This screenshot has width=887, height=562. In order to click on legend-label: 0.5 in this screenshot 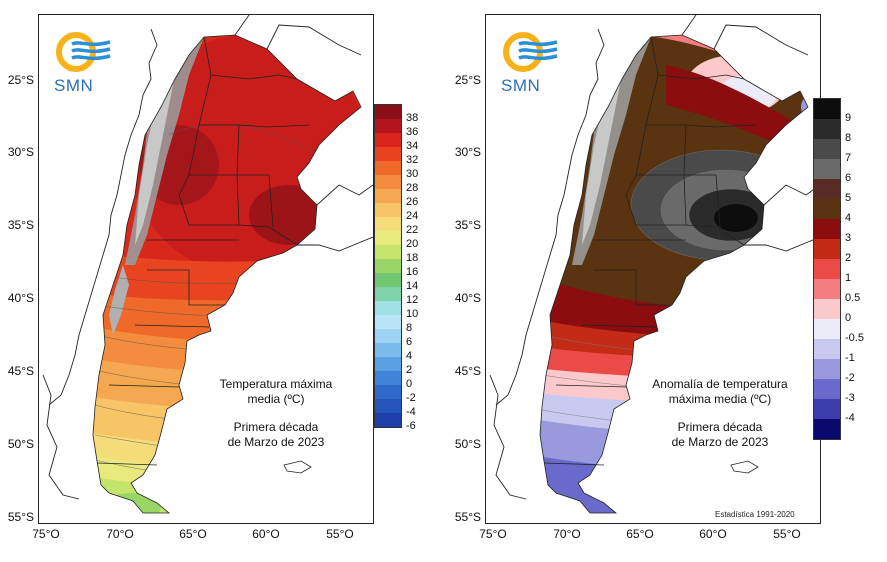, I will do `click(853, 298)`.